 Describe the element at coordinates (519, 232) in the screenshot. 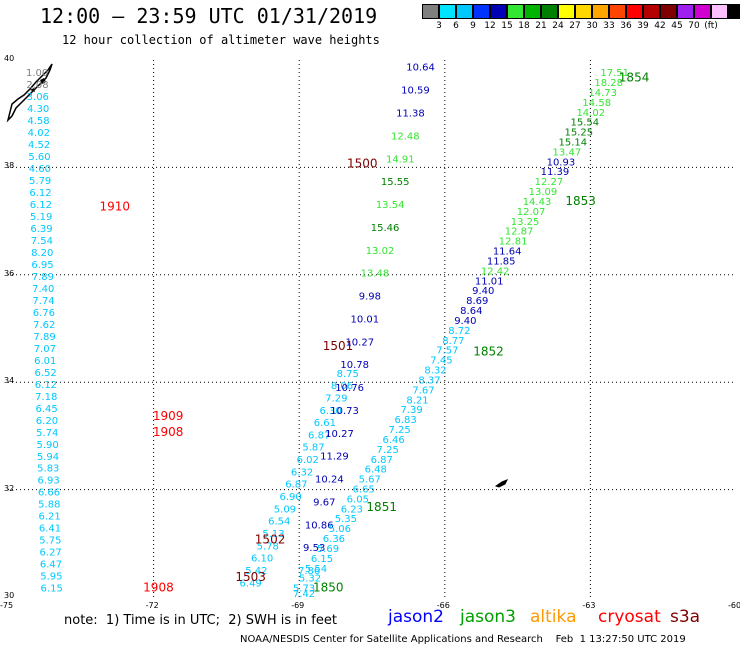

I see `wave-height-value: 12.87` at that location.